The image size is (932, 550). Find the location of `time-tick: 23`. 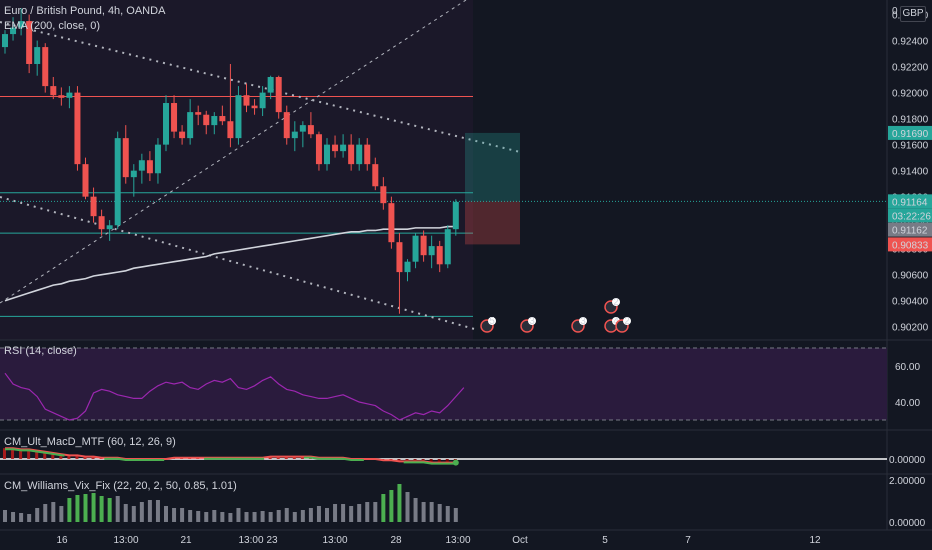

time-tick: 23 is located at coordinates (272, 540).